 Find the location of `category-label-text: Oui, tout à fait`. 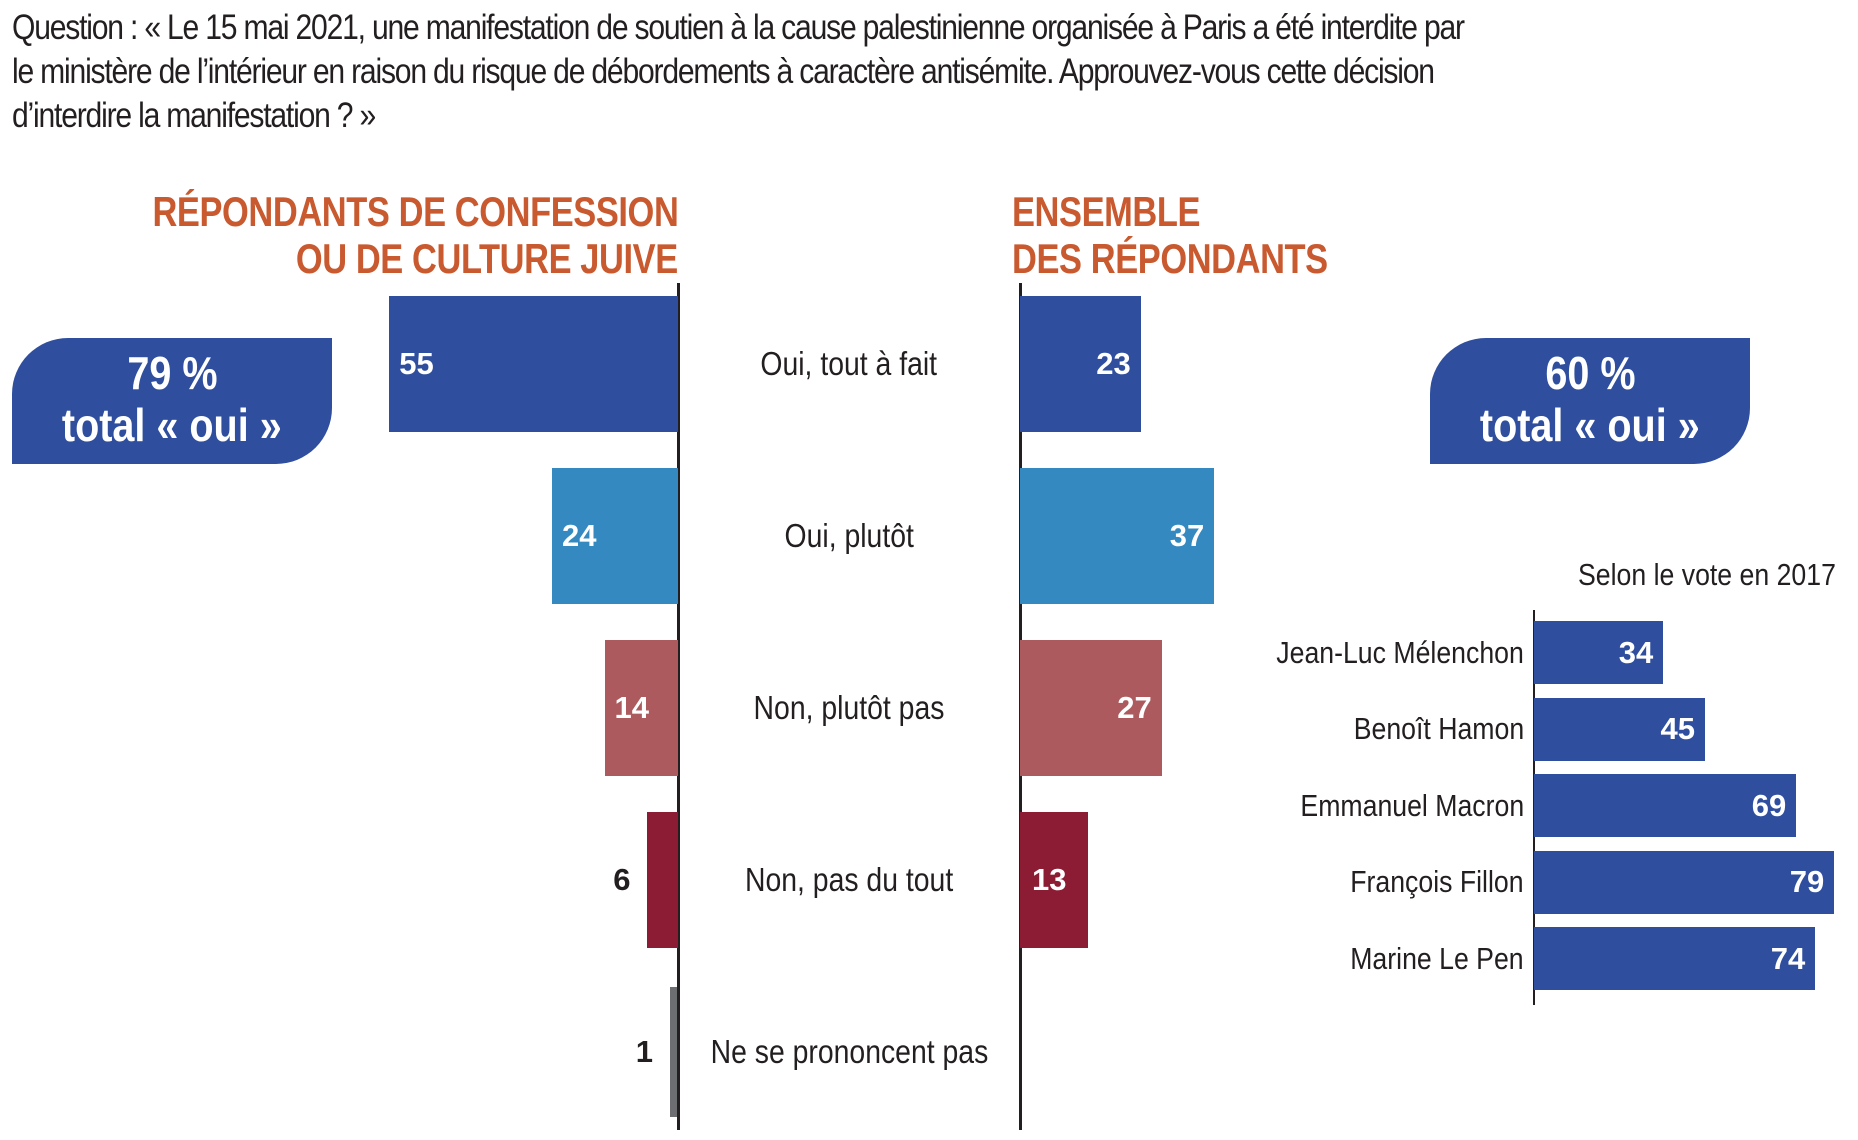

category-label-text: Oui, tout à fait is located at coordinates (849, 363).